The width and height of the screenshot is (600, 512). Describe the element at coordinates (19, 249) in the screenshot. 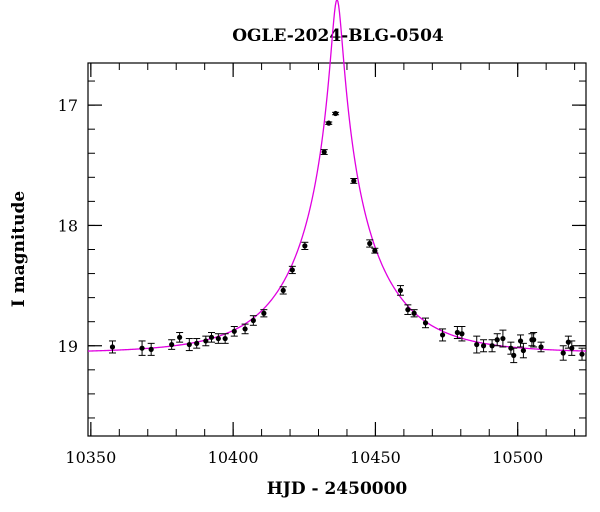

I see `y-axis-title: I magnitude` at that location.